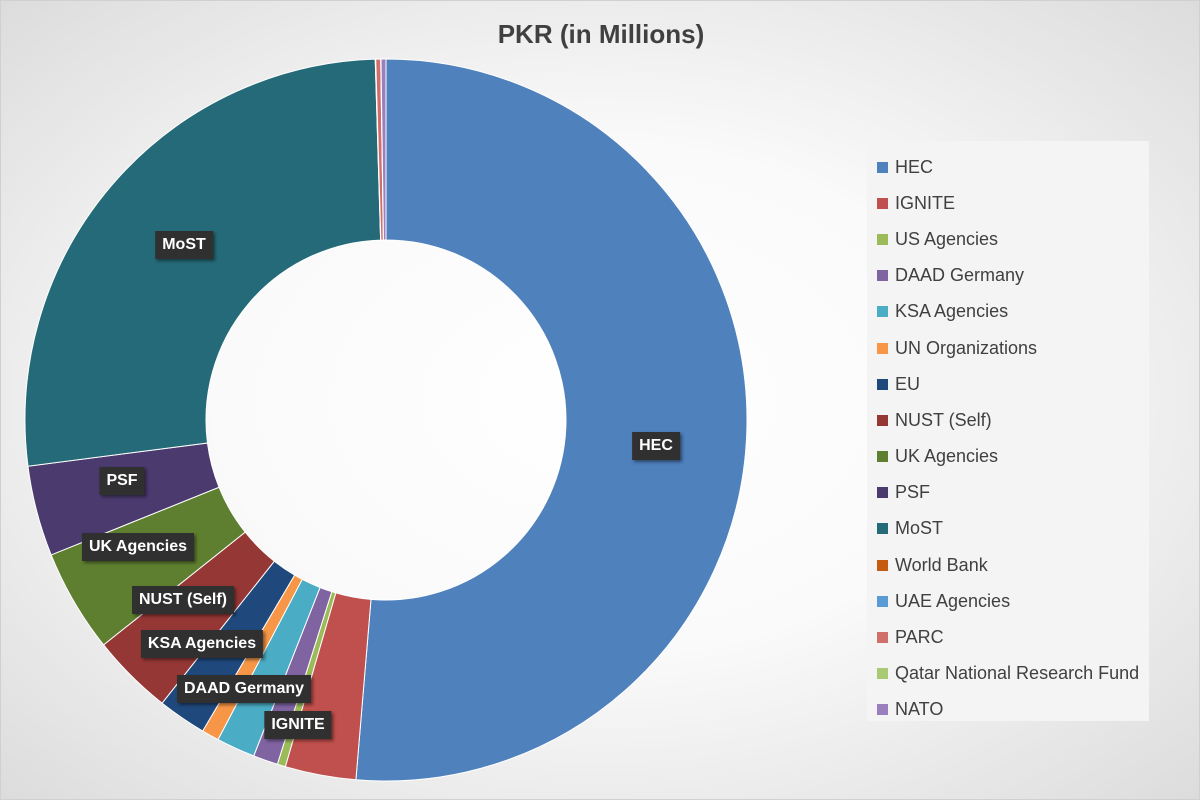 This screenshot has height=801, width=1200. Describe the element at coordinates (960, 275) in the screenshot. I see `legend-label: DAAD Germany` at that location.